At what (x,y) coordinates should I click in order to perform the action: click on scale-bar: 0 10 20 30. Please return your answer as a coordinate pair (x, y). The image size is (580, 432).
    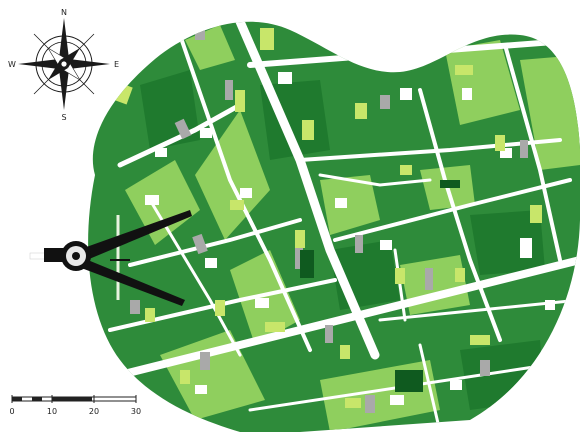
    Looking at the image, I should click on (75, 405).